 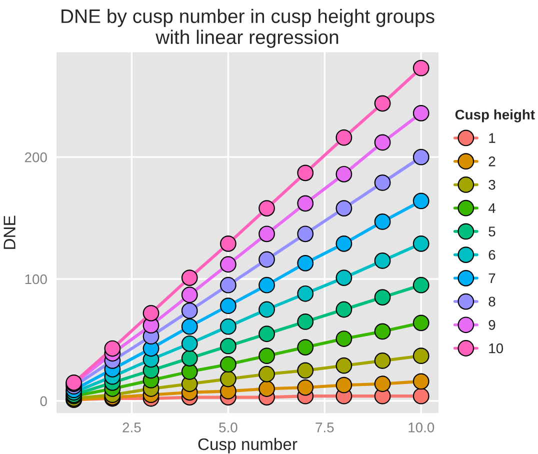 I want to click on legend-label: 6, so click(x=492, y=255).